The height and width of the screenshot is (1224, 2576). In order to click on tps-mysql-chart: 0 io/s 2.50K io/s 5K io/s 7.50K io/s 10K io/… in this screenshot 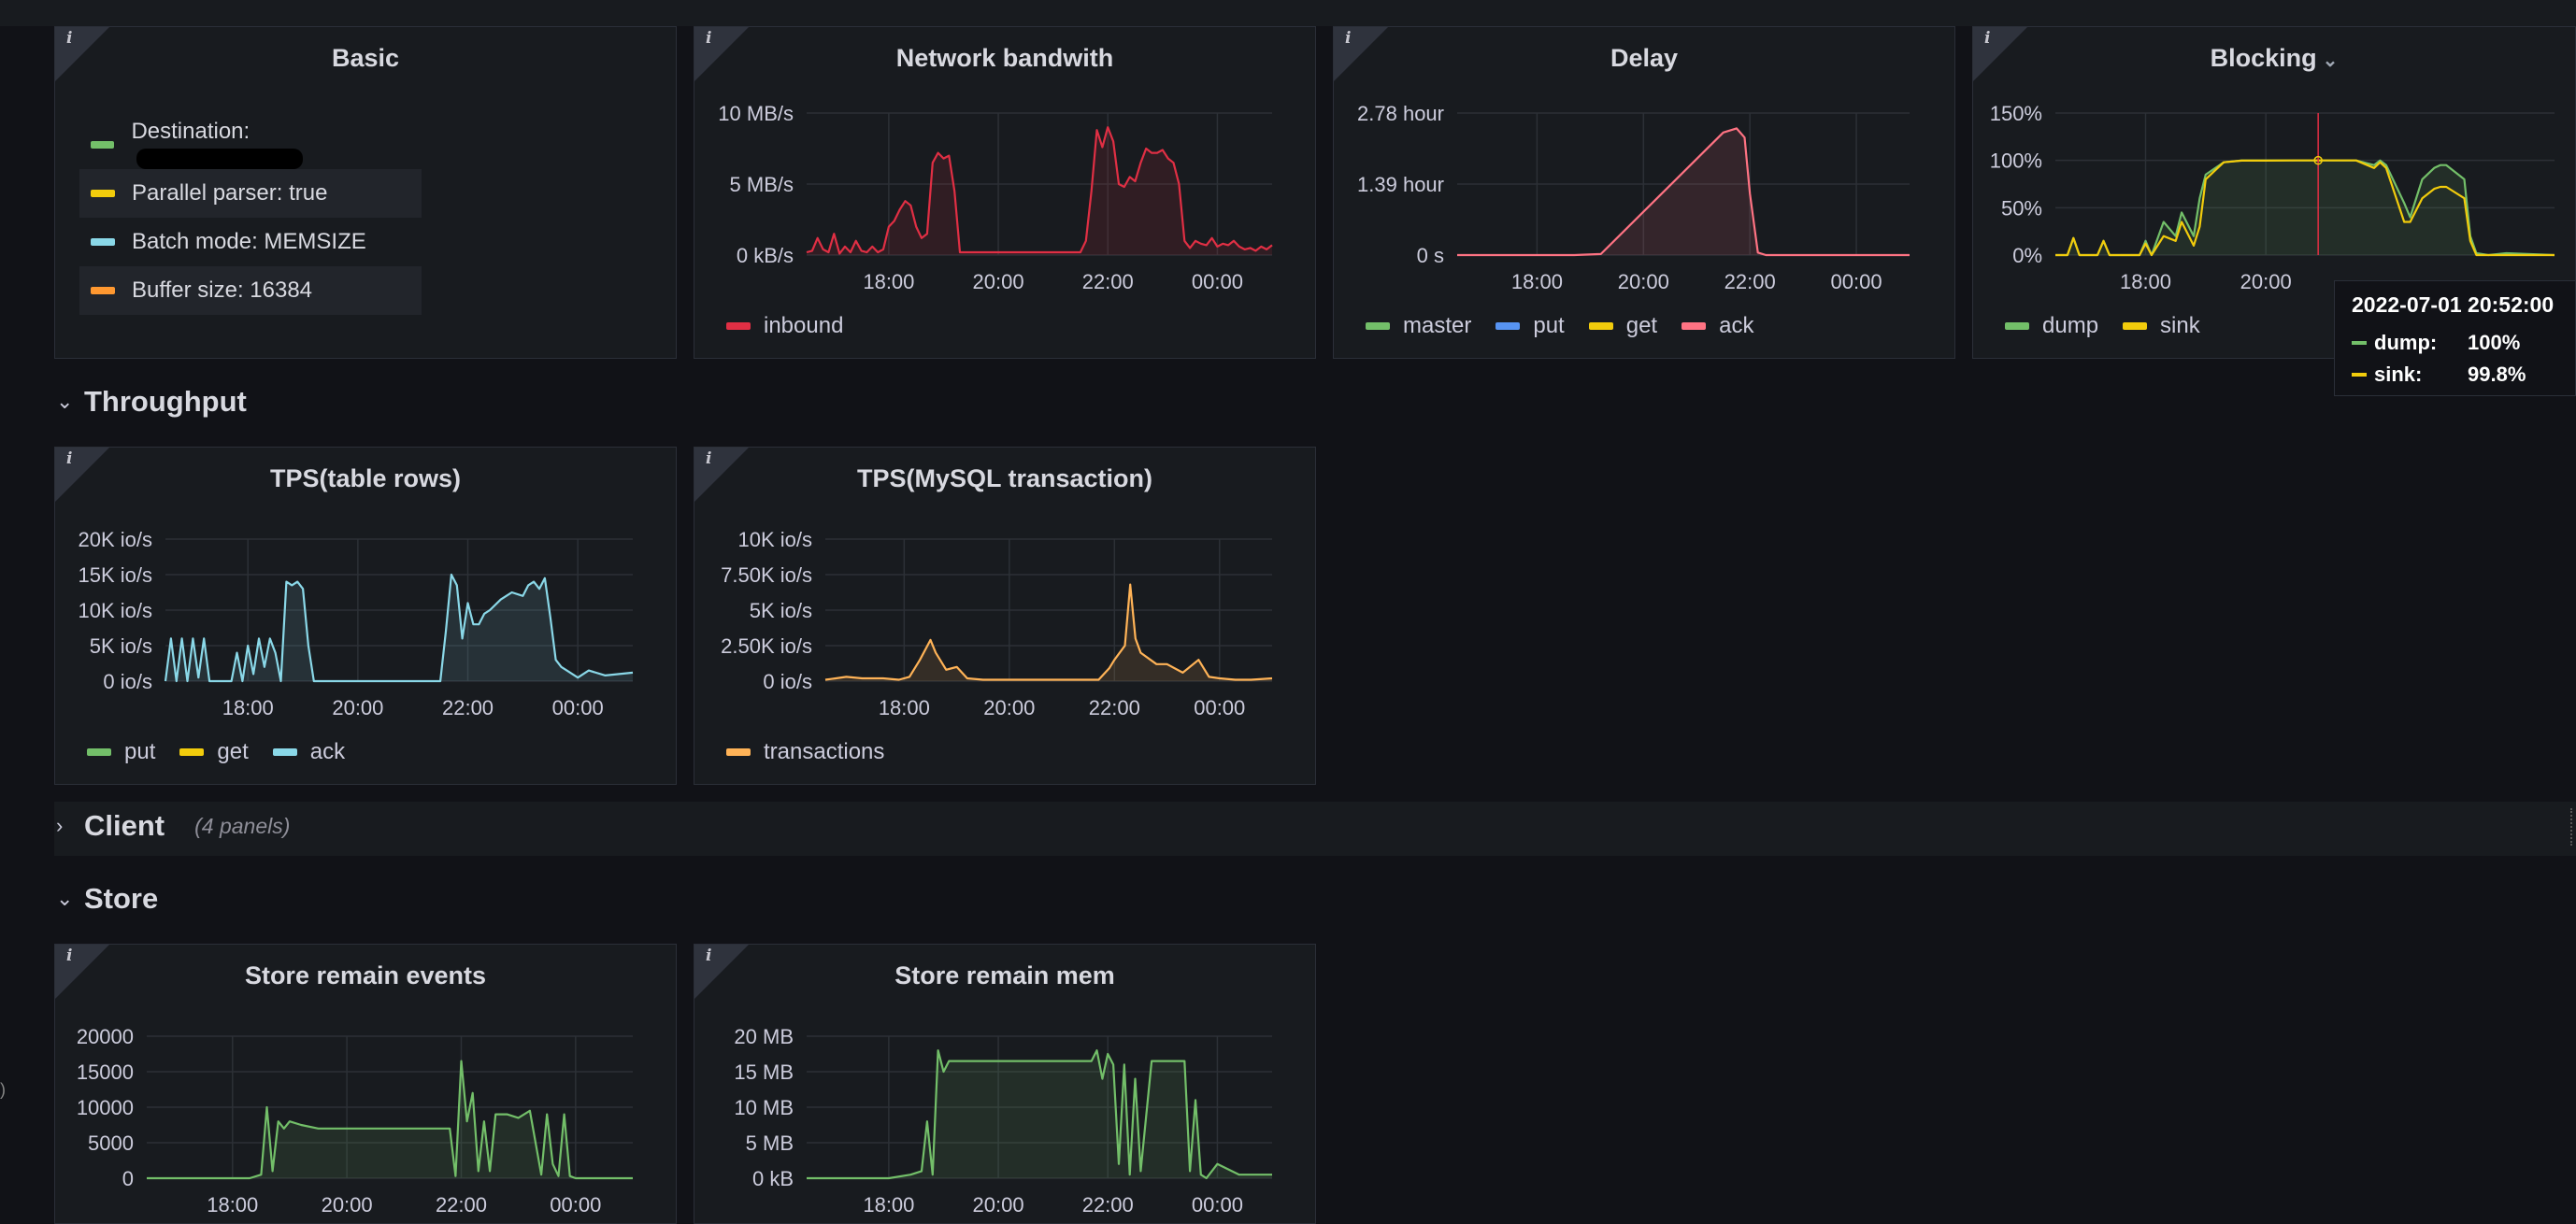, I will do `click(1005, 616)`.